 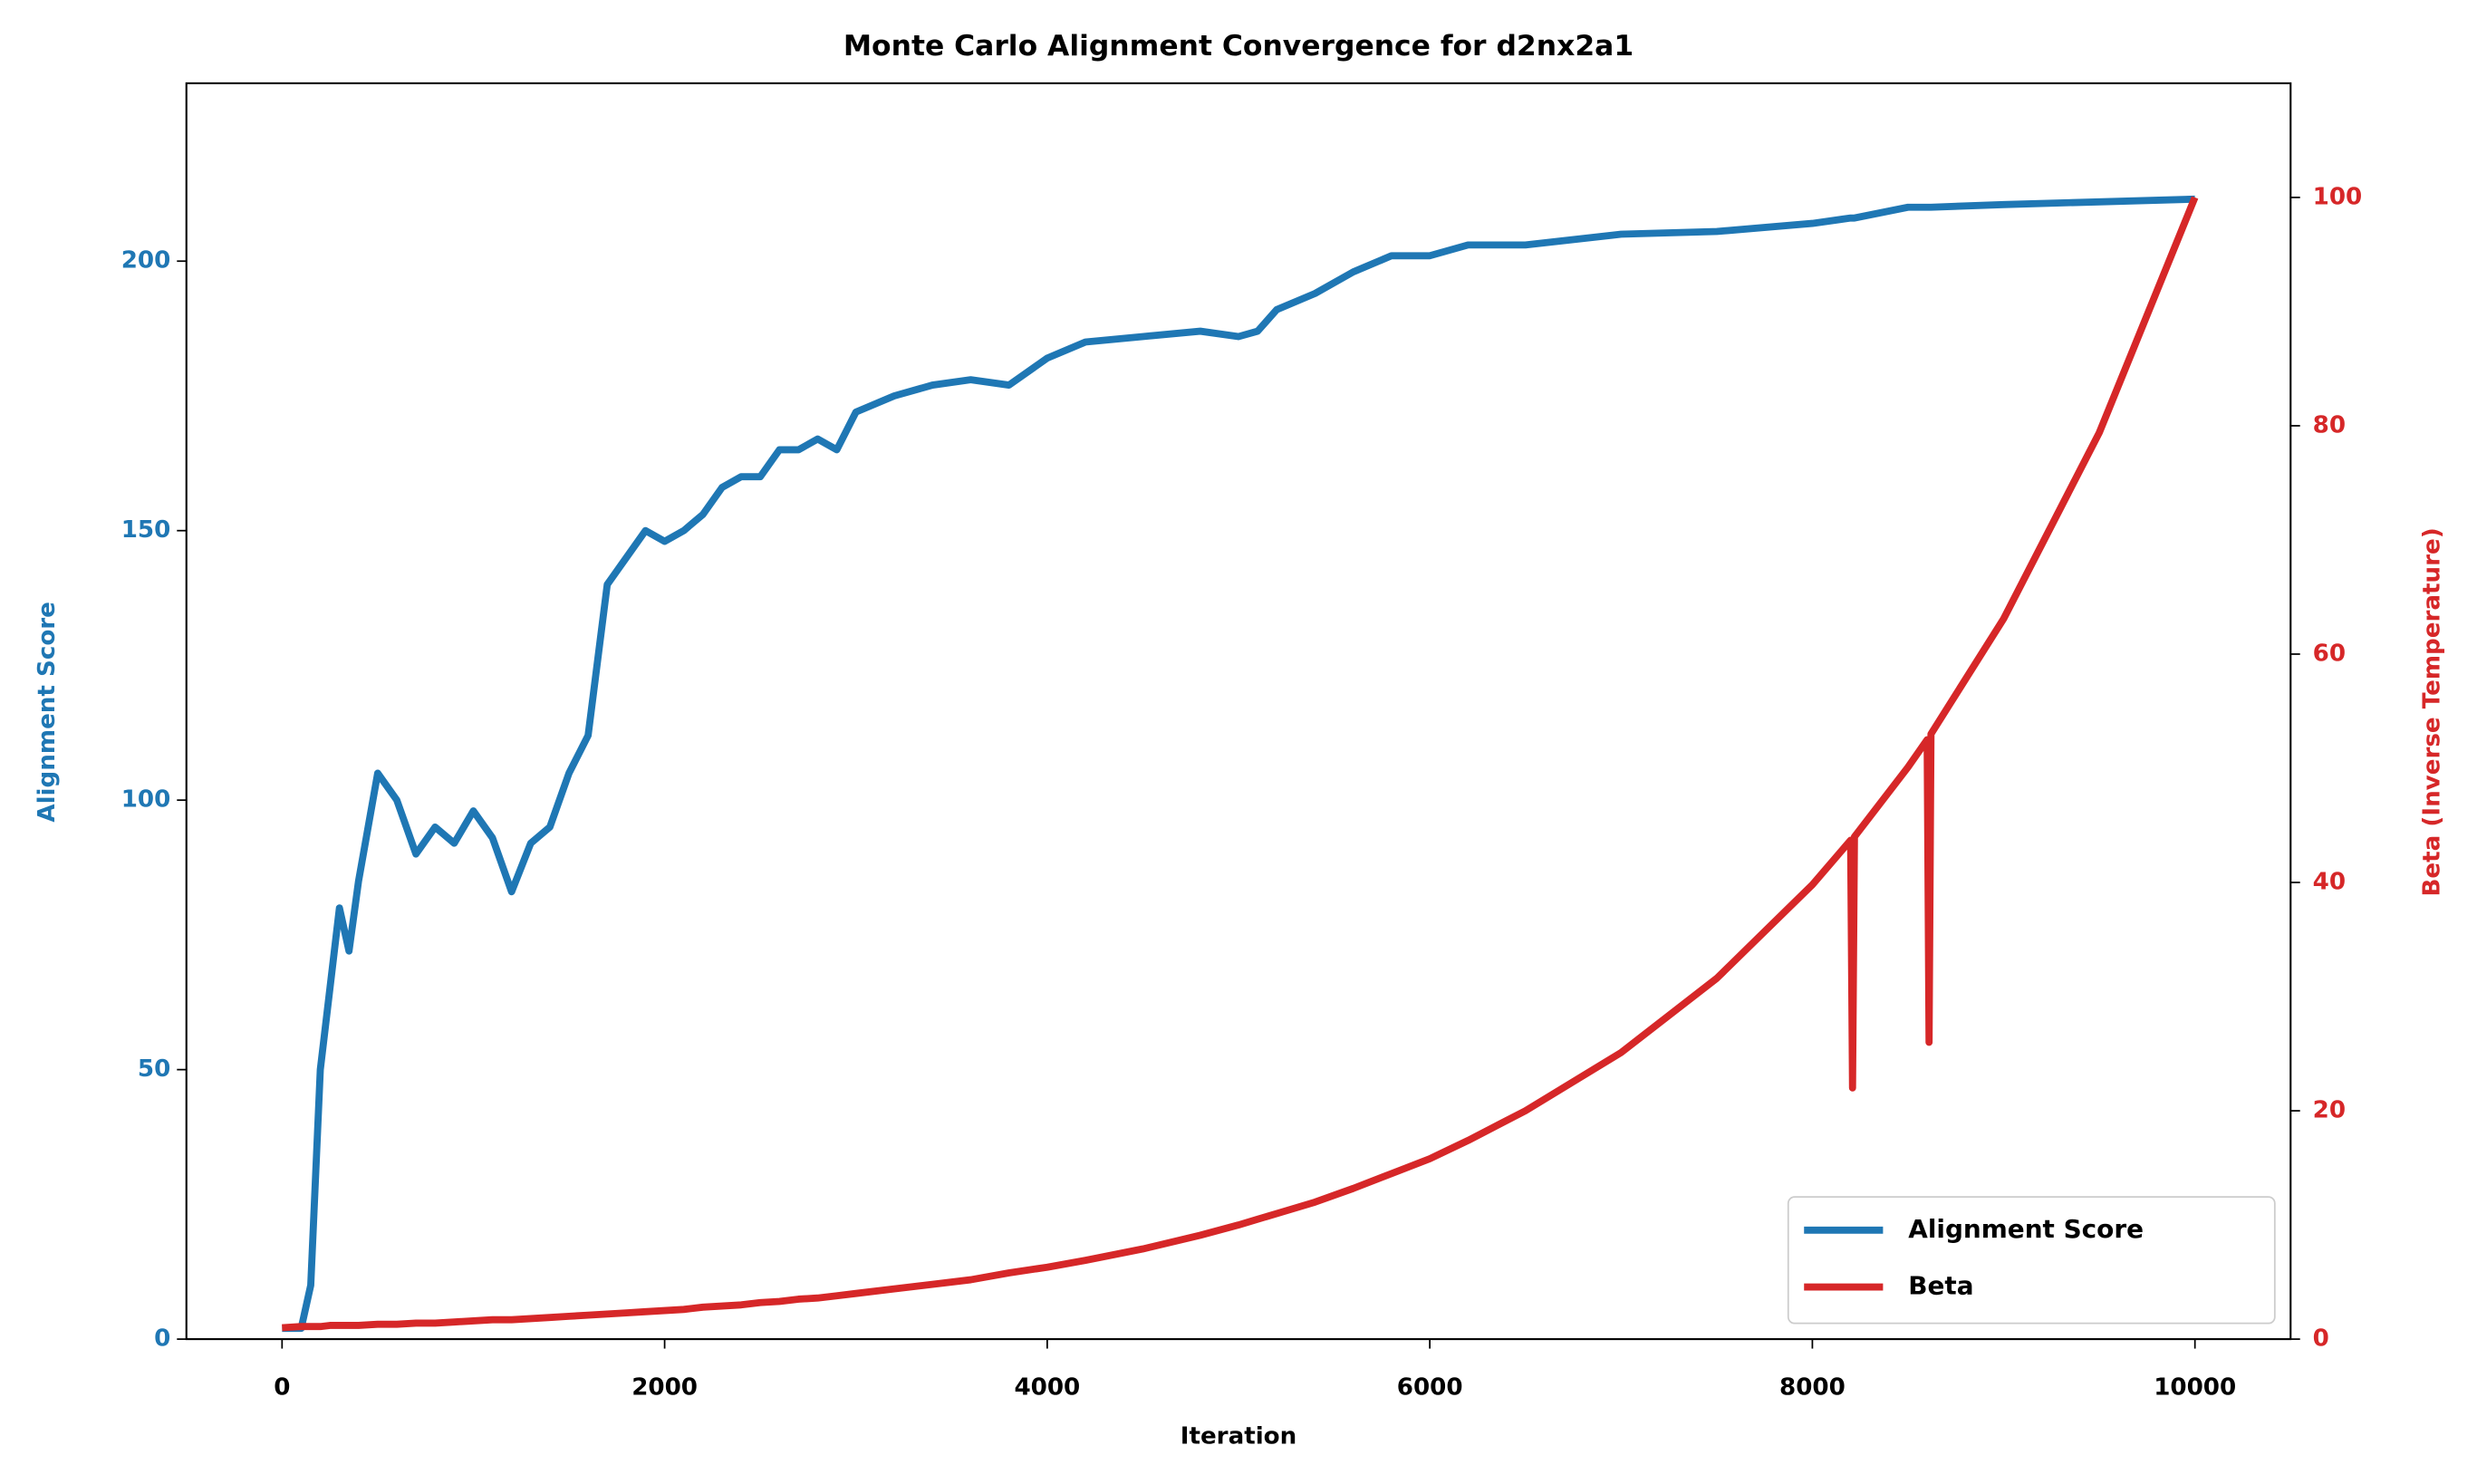 I want to click on x-tick-label: 6000, so click(x=1430, y=1388).